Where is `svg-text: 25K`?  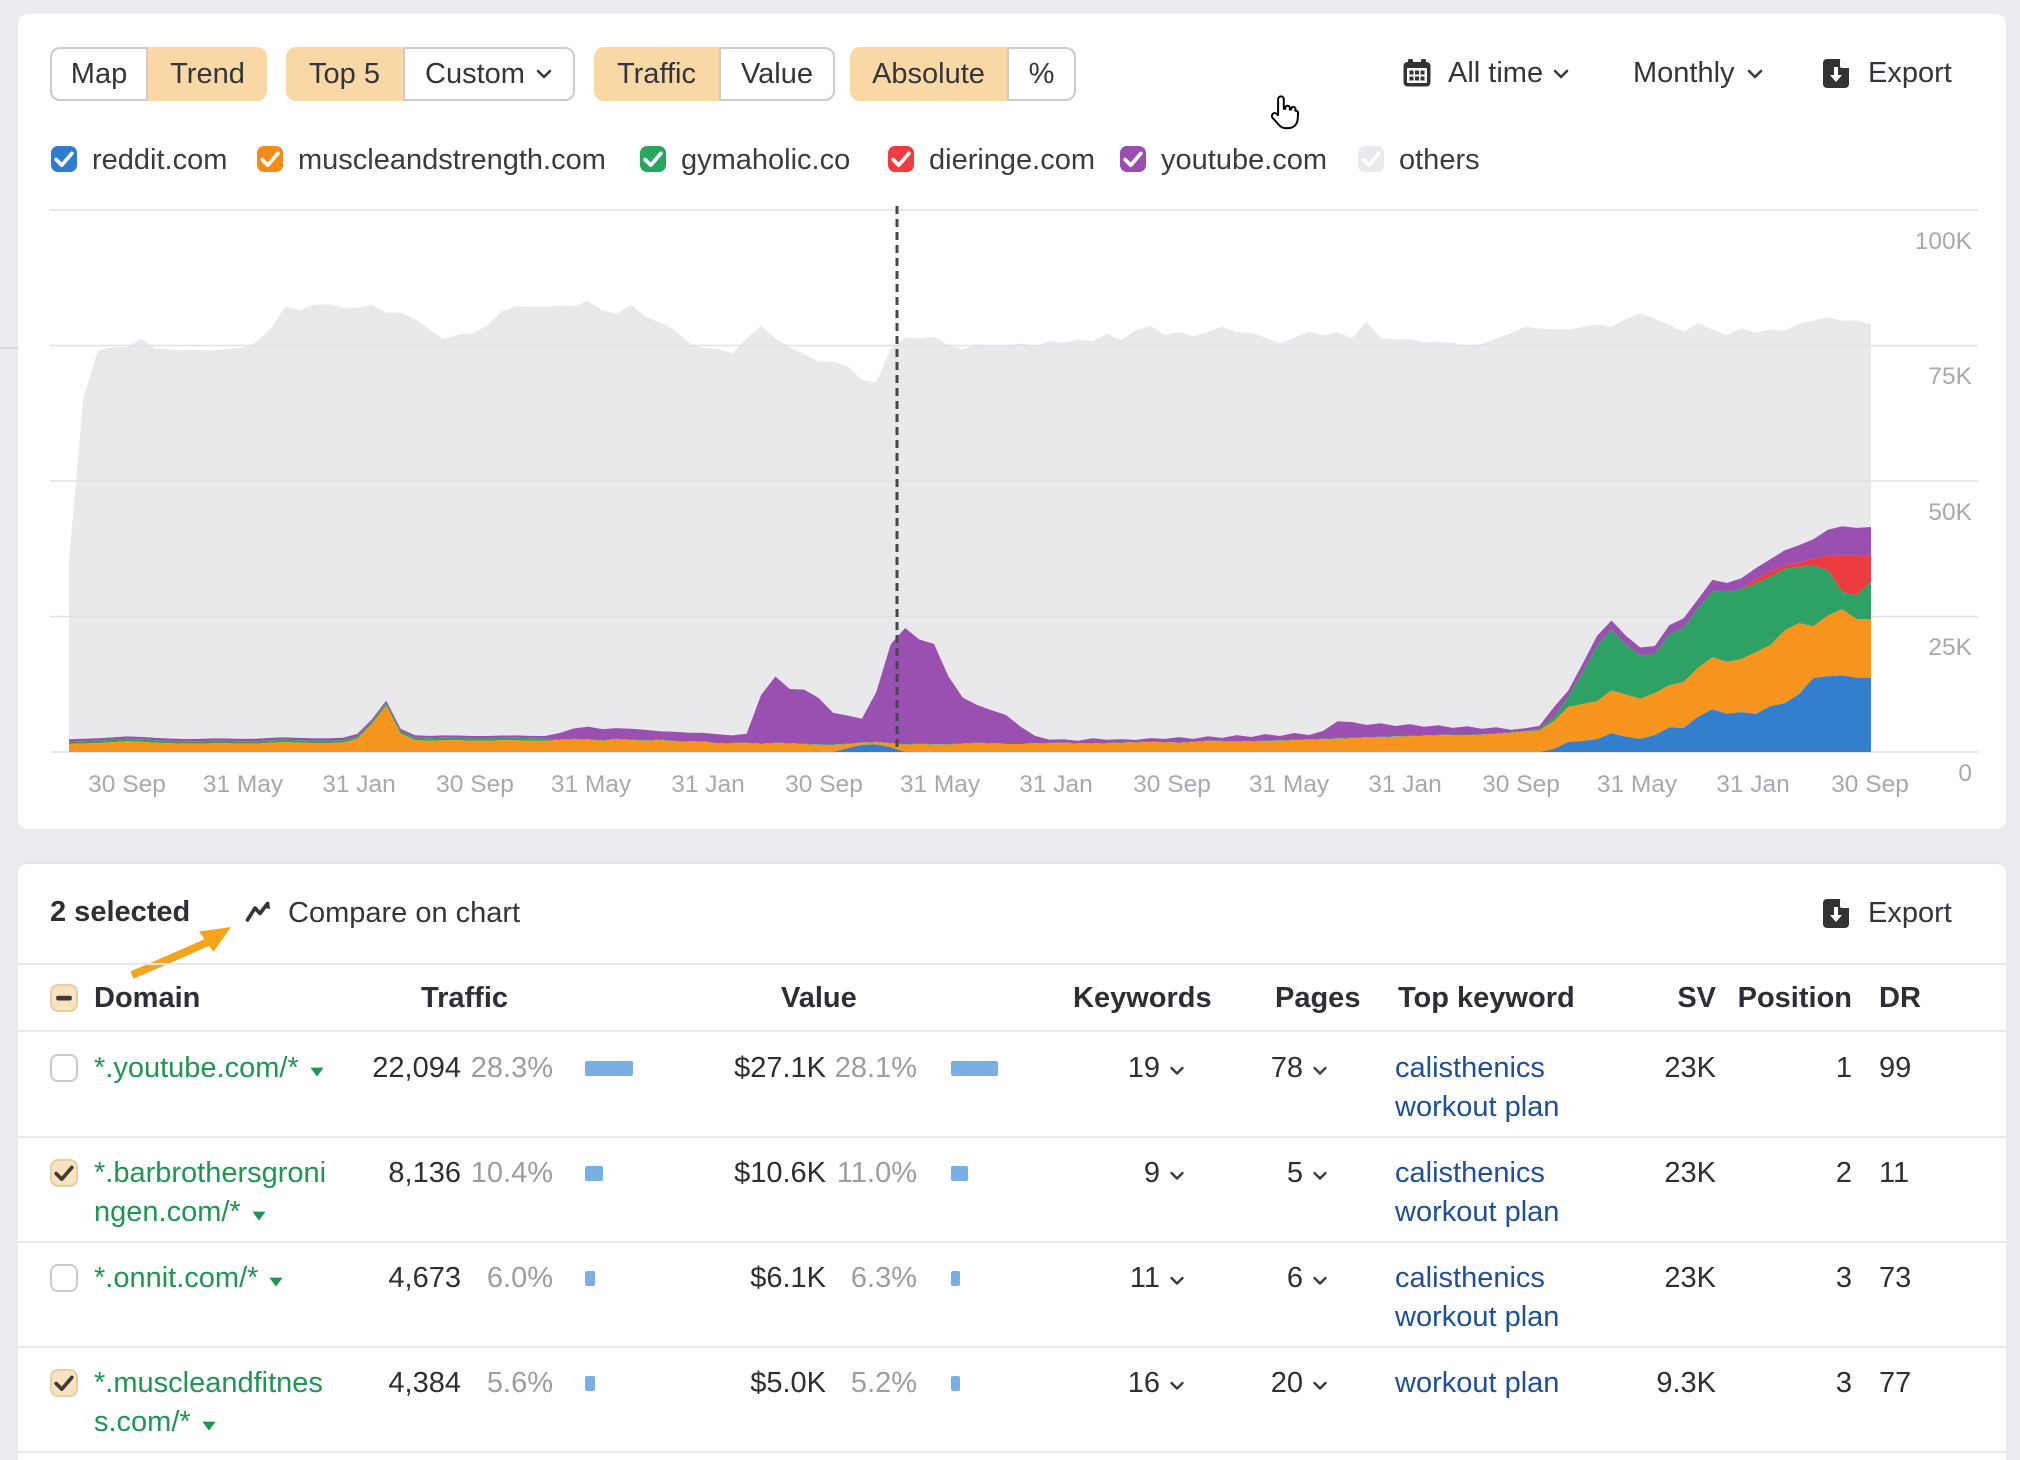
svg-text: 25K is located at coordinates (1950, 647).